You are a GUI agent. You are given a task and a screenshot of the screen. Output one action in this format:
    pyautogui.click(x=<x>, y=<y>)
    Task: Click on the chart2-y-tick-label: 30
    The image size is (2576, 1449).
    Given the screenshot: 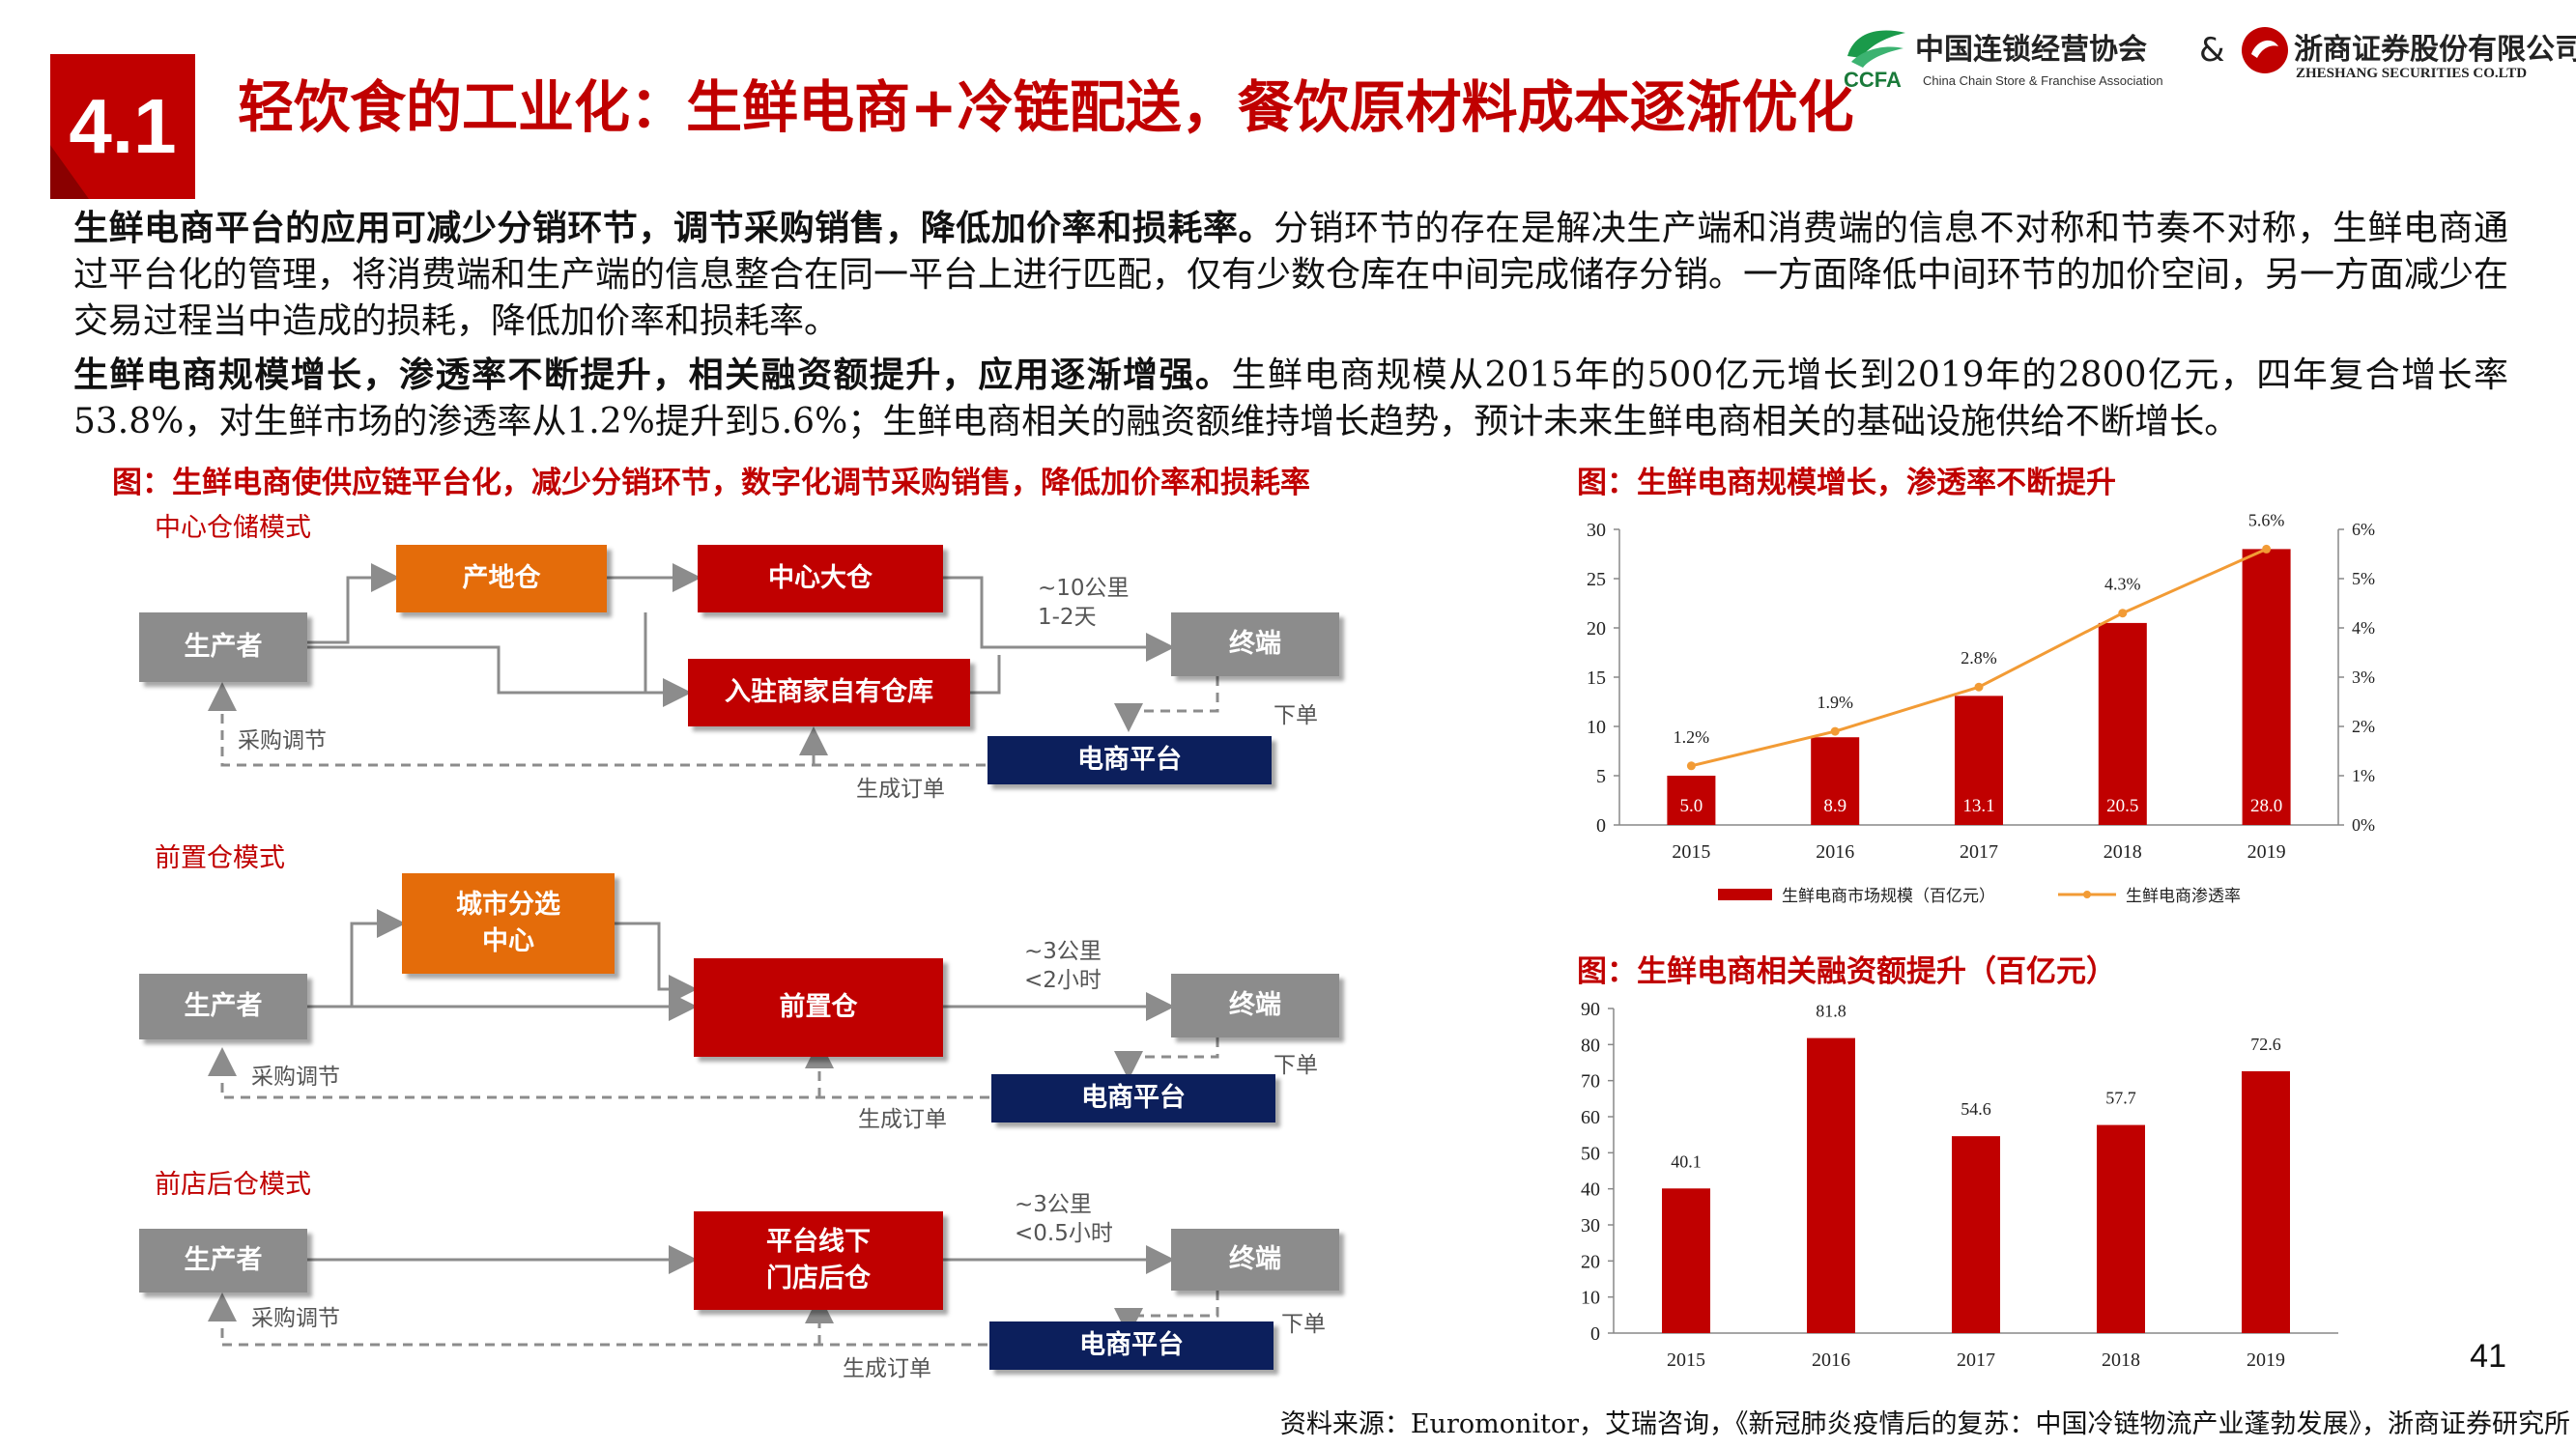 What is the action you would take?
    pyautogui.click(x=1591, y=1225)
    